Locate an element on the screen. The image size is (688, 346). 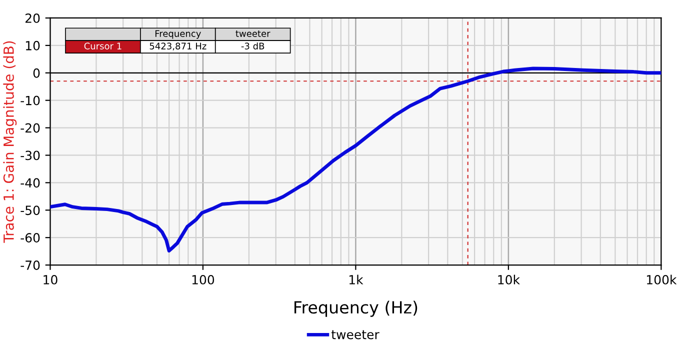
y-tick-label: -20 is located at coordinates (30, 128).